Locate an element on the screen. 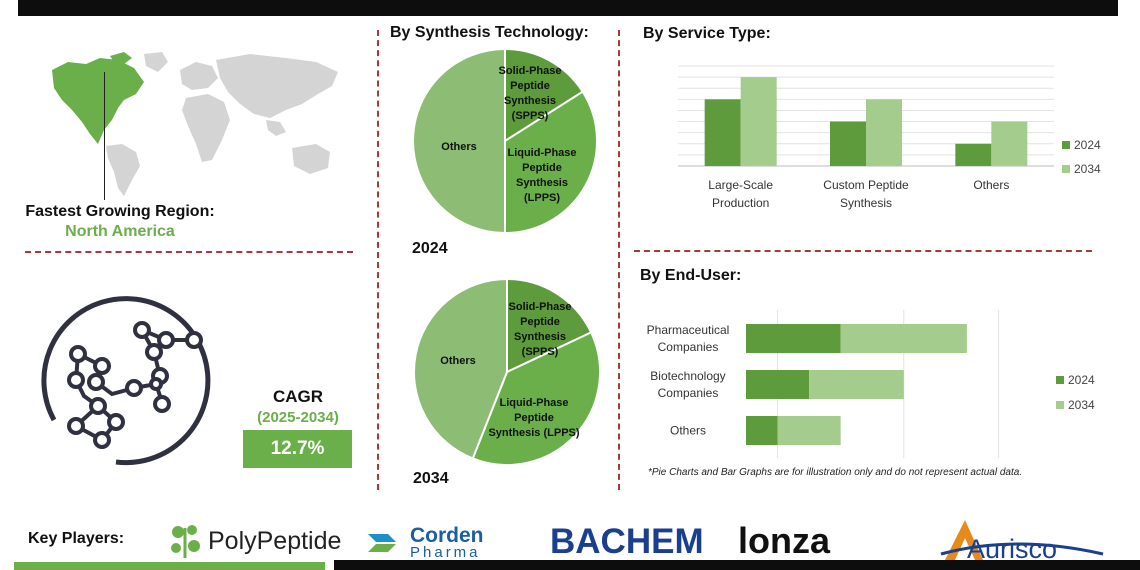 Image resolution: width=1140 pixels, height=570 pixels. aurisco-logo-icon is located at coordinates (1022, 540).